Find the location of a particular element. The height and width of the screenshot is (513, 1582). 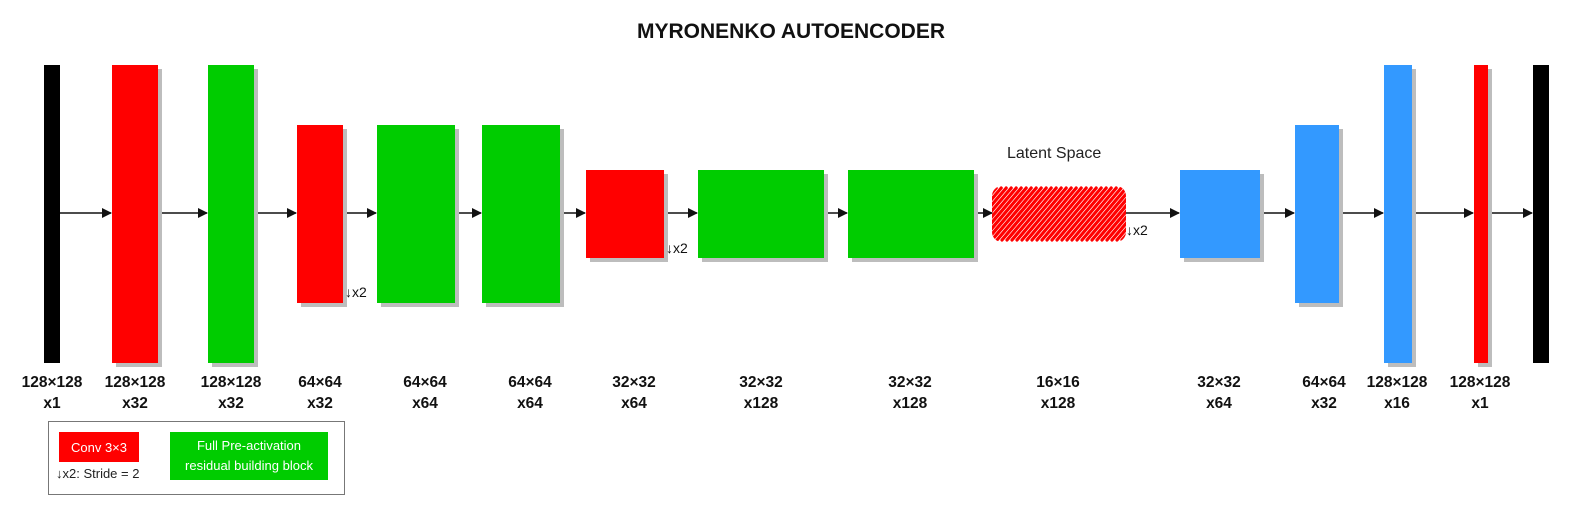

input-dimension-label: 128×128 x1 is located at coordinates (56, 393).